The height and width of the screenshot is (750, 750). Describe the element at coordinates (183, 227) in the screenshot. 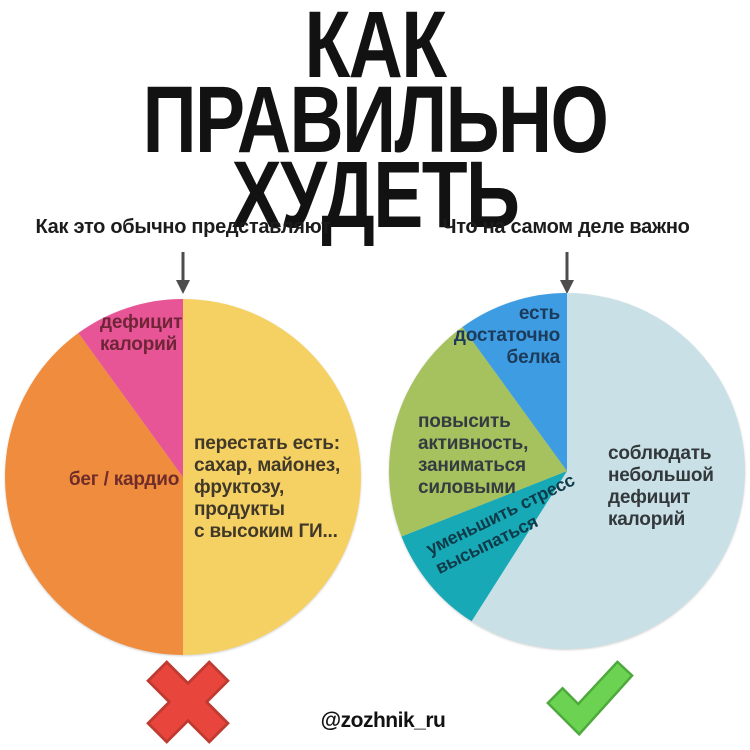

I see `left-chart-title: Как это обычно представляют` at that location.